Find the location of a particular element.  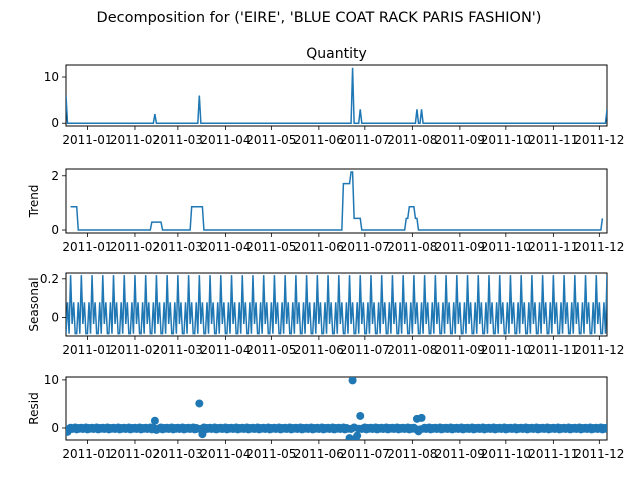

resid-x-tick-label-11: 2011-12 is located at coordinates (599, 454).